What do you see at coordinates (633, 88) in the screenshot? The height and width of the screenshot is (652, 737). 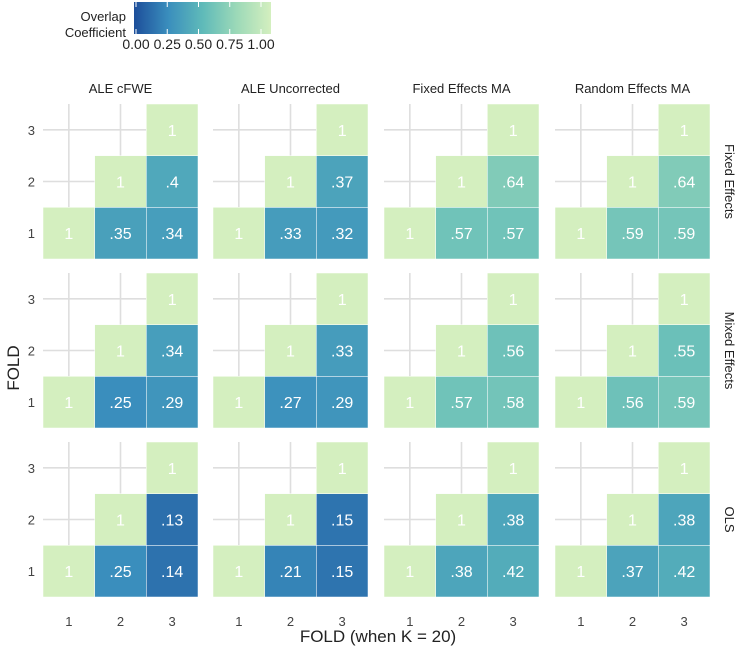 I see `column-facet-label: Random Effects MA` at bounding box center [633, 88].